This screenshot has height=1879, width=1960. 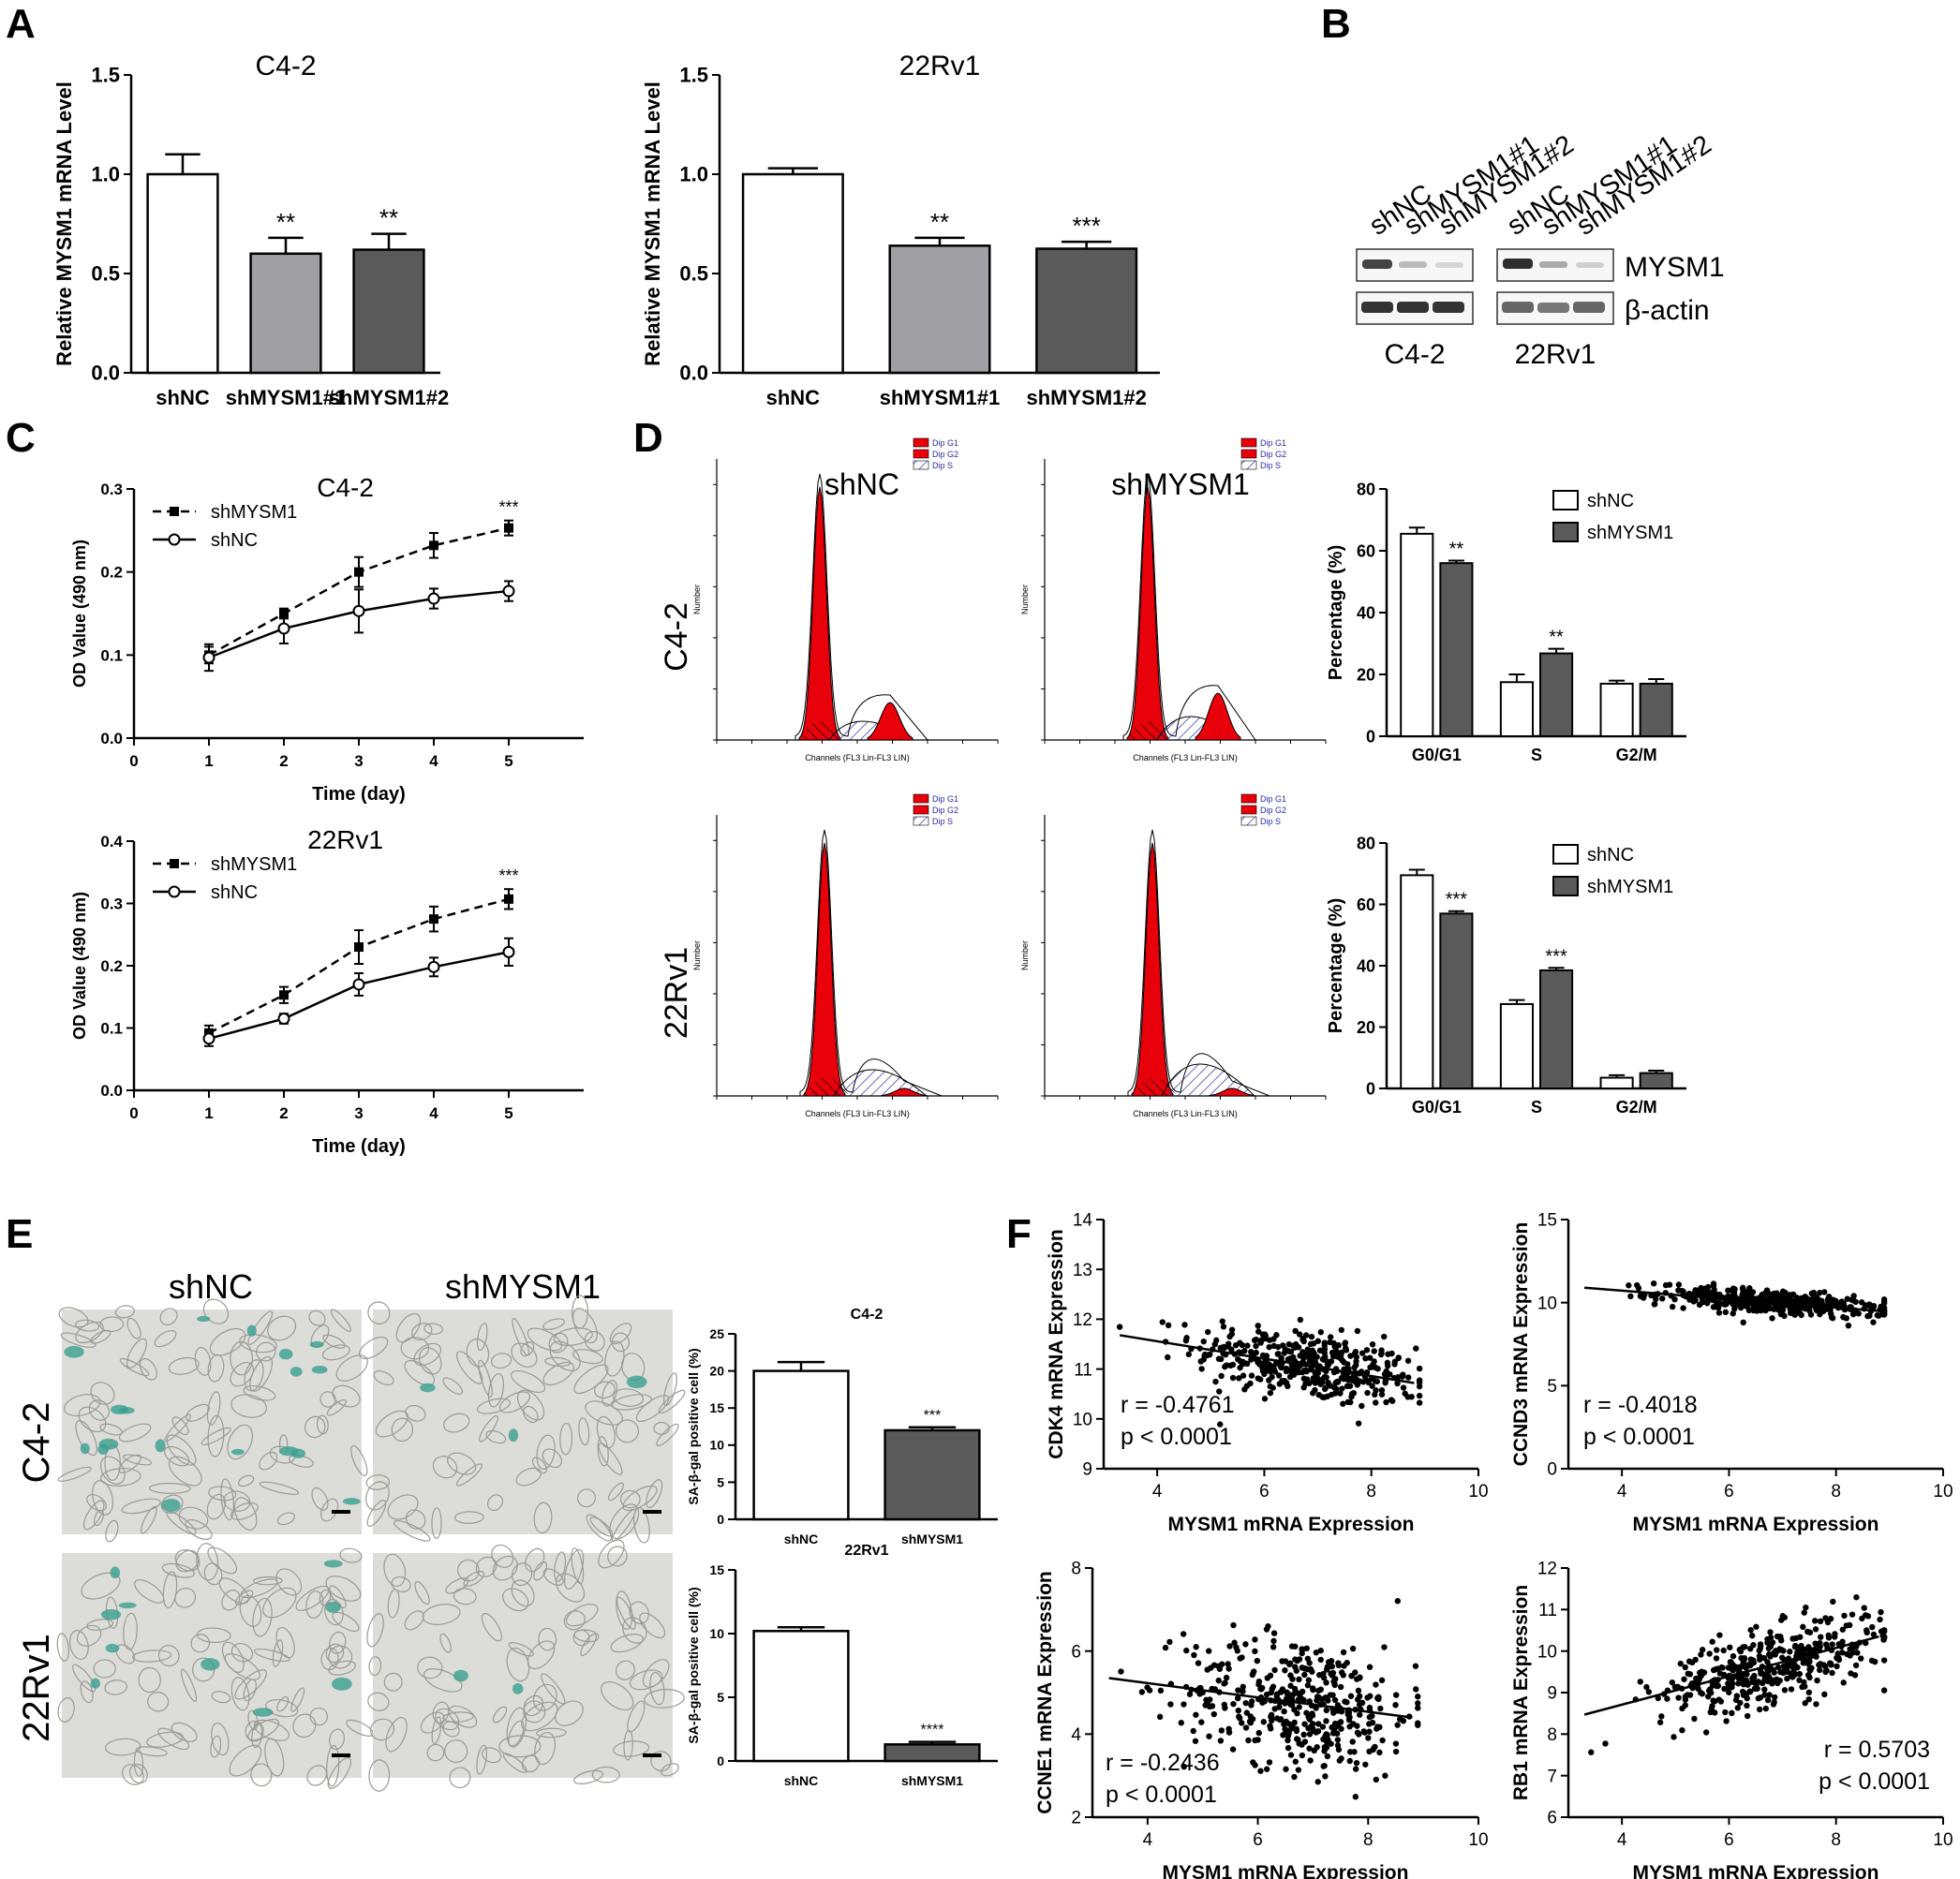 What do you see at coordinates (1675, 267) in the screenshot?
I see `blot-protein-label: MYSM1` at bounding box center [1675, 267].